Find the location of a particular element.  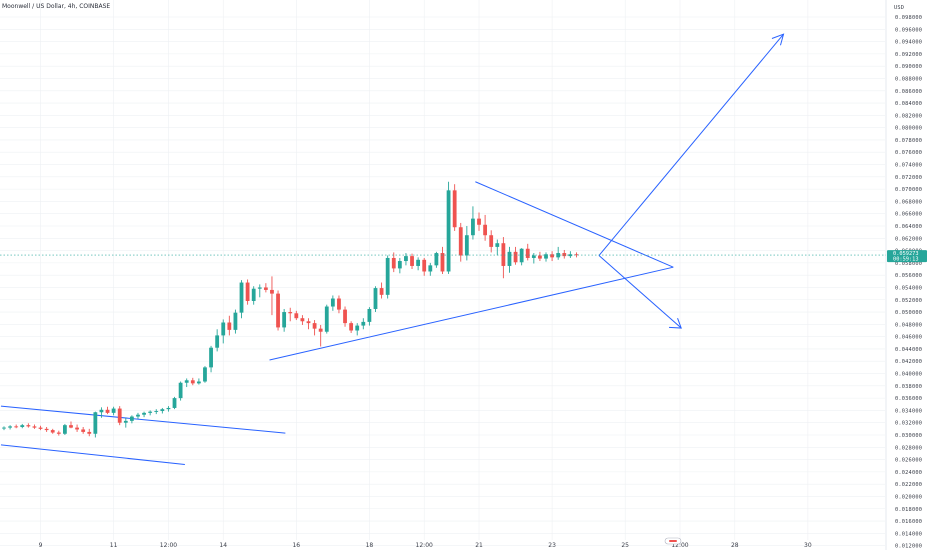

projection-arrow-down-line is located at coordinates (640, 292).